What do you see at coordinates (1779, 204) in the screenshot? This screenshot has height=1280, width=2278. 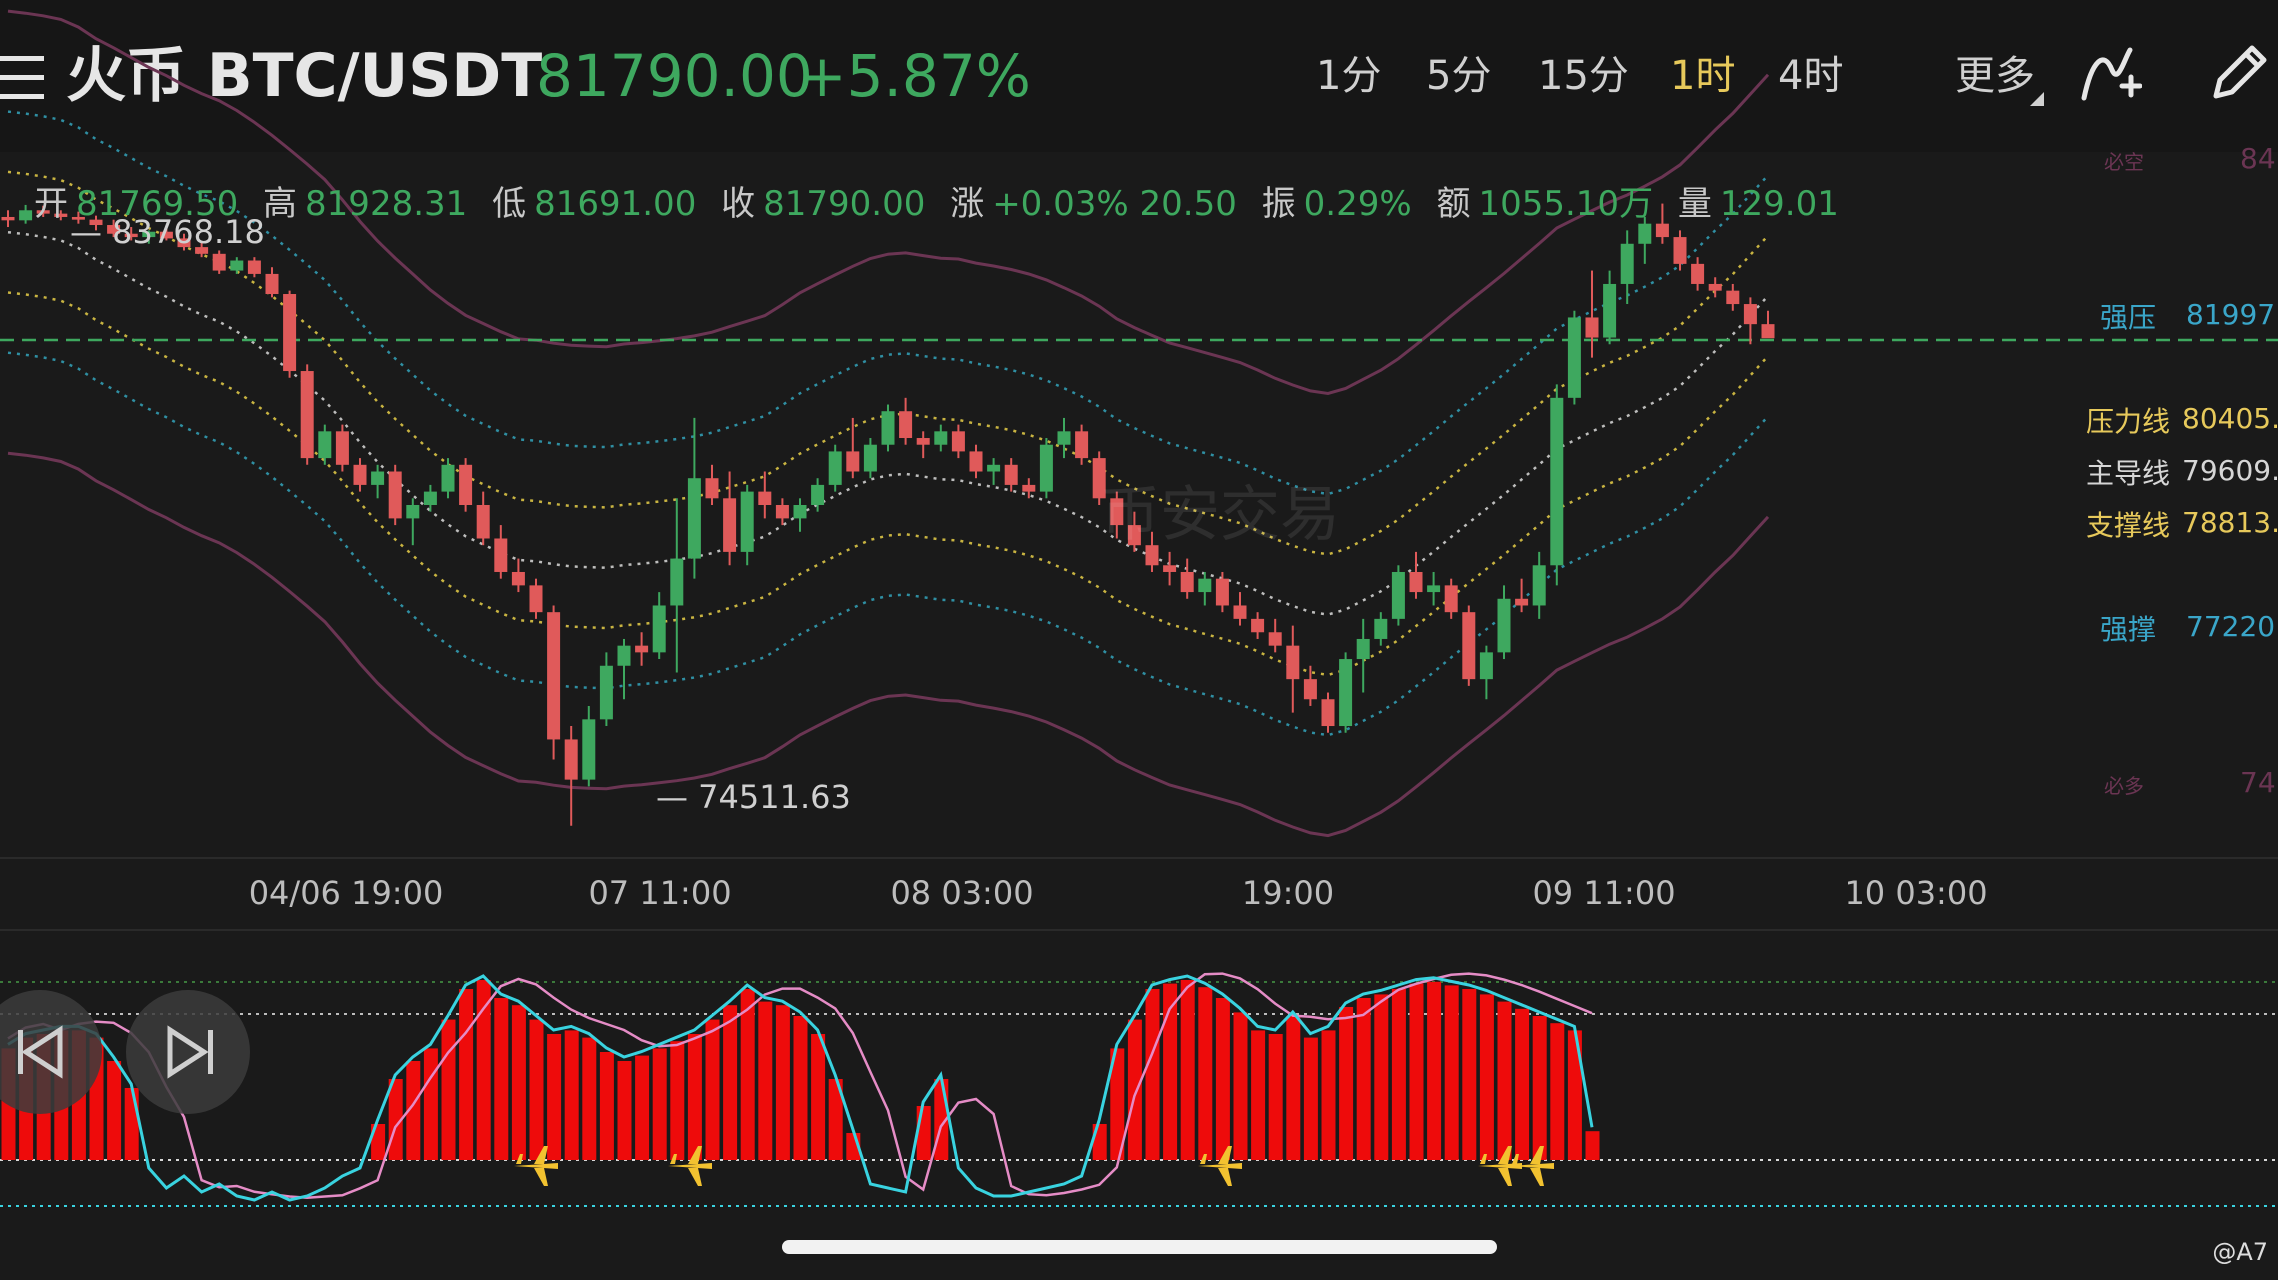 I see `volume-value: 129.01` at bounding box center [1779, 204].